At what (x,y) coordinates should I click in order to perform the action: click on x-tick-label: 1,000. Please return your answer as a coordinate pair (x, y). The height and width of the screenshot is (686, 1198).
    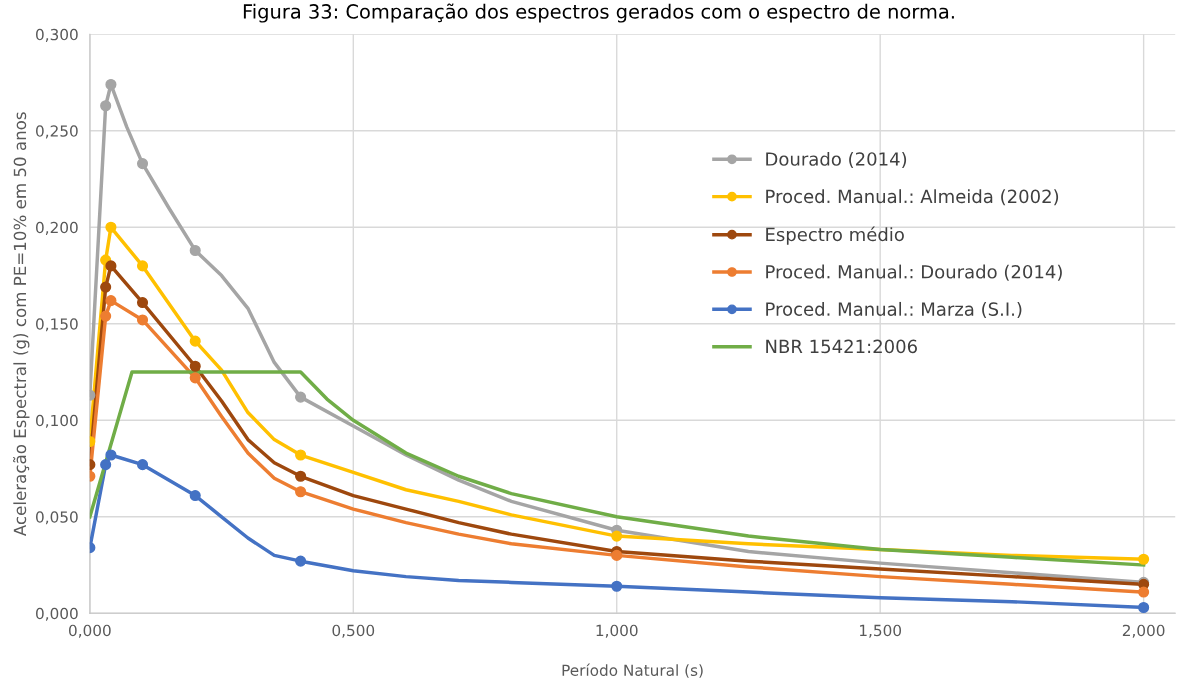
    Looking at the image, I should click on (617, 631).